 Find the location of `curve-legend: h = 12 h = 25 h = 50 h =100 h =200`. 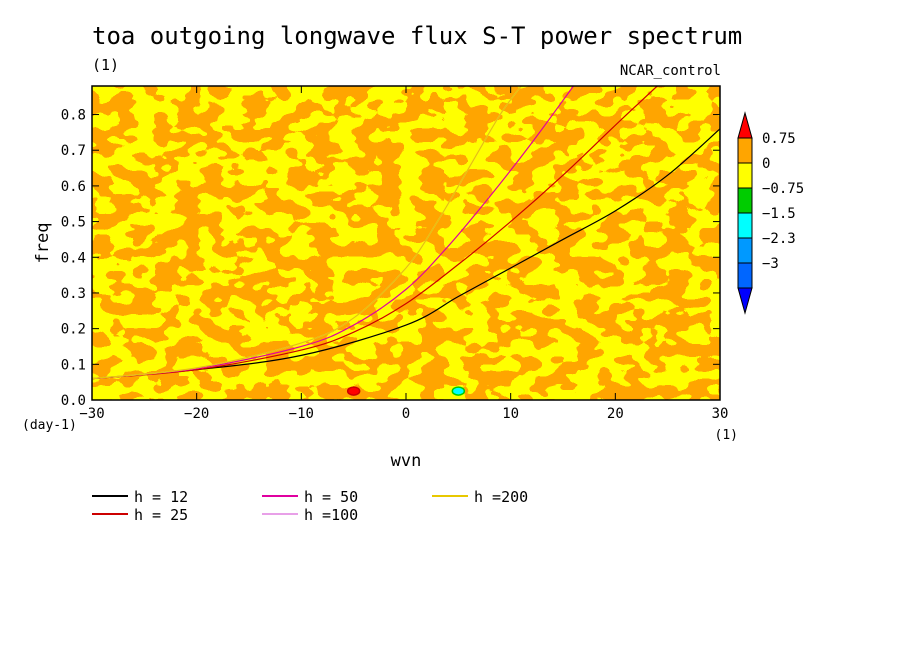

curve-legend: h = 12 h = 25 h = 50 h =100 h =200 is located at coordinates (392, 508).